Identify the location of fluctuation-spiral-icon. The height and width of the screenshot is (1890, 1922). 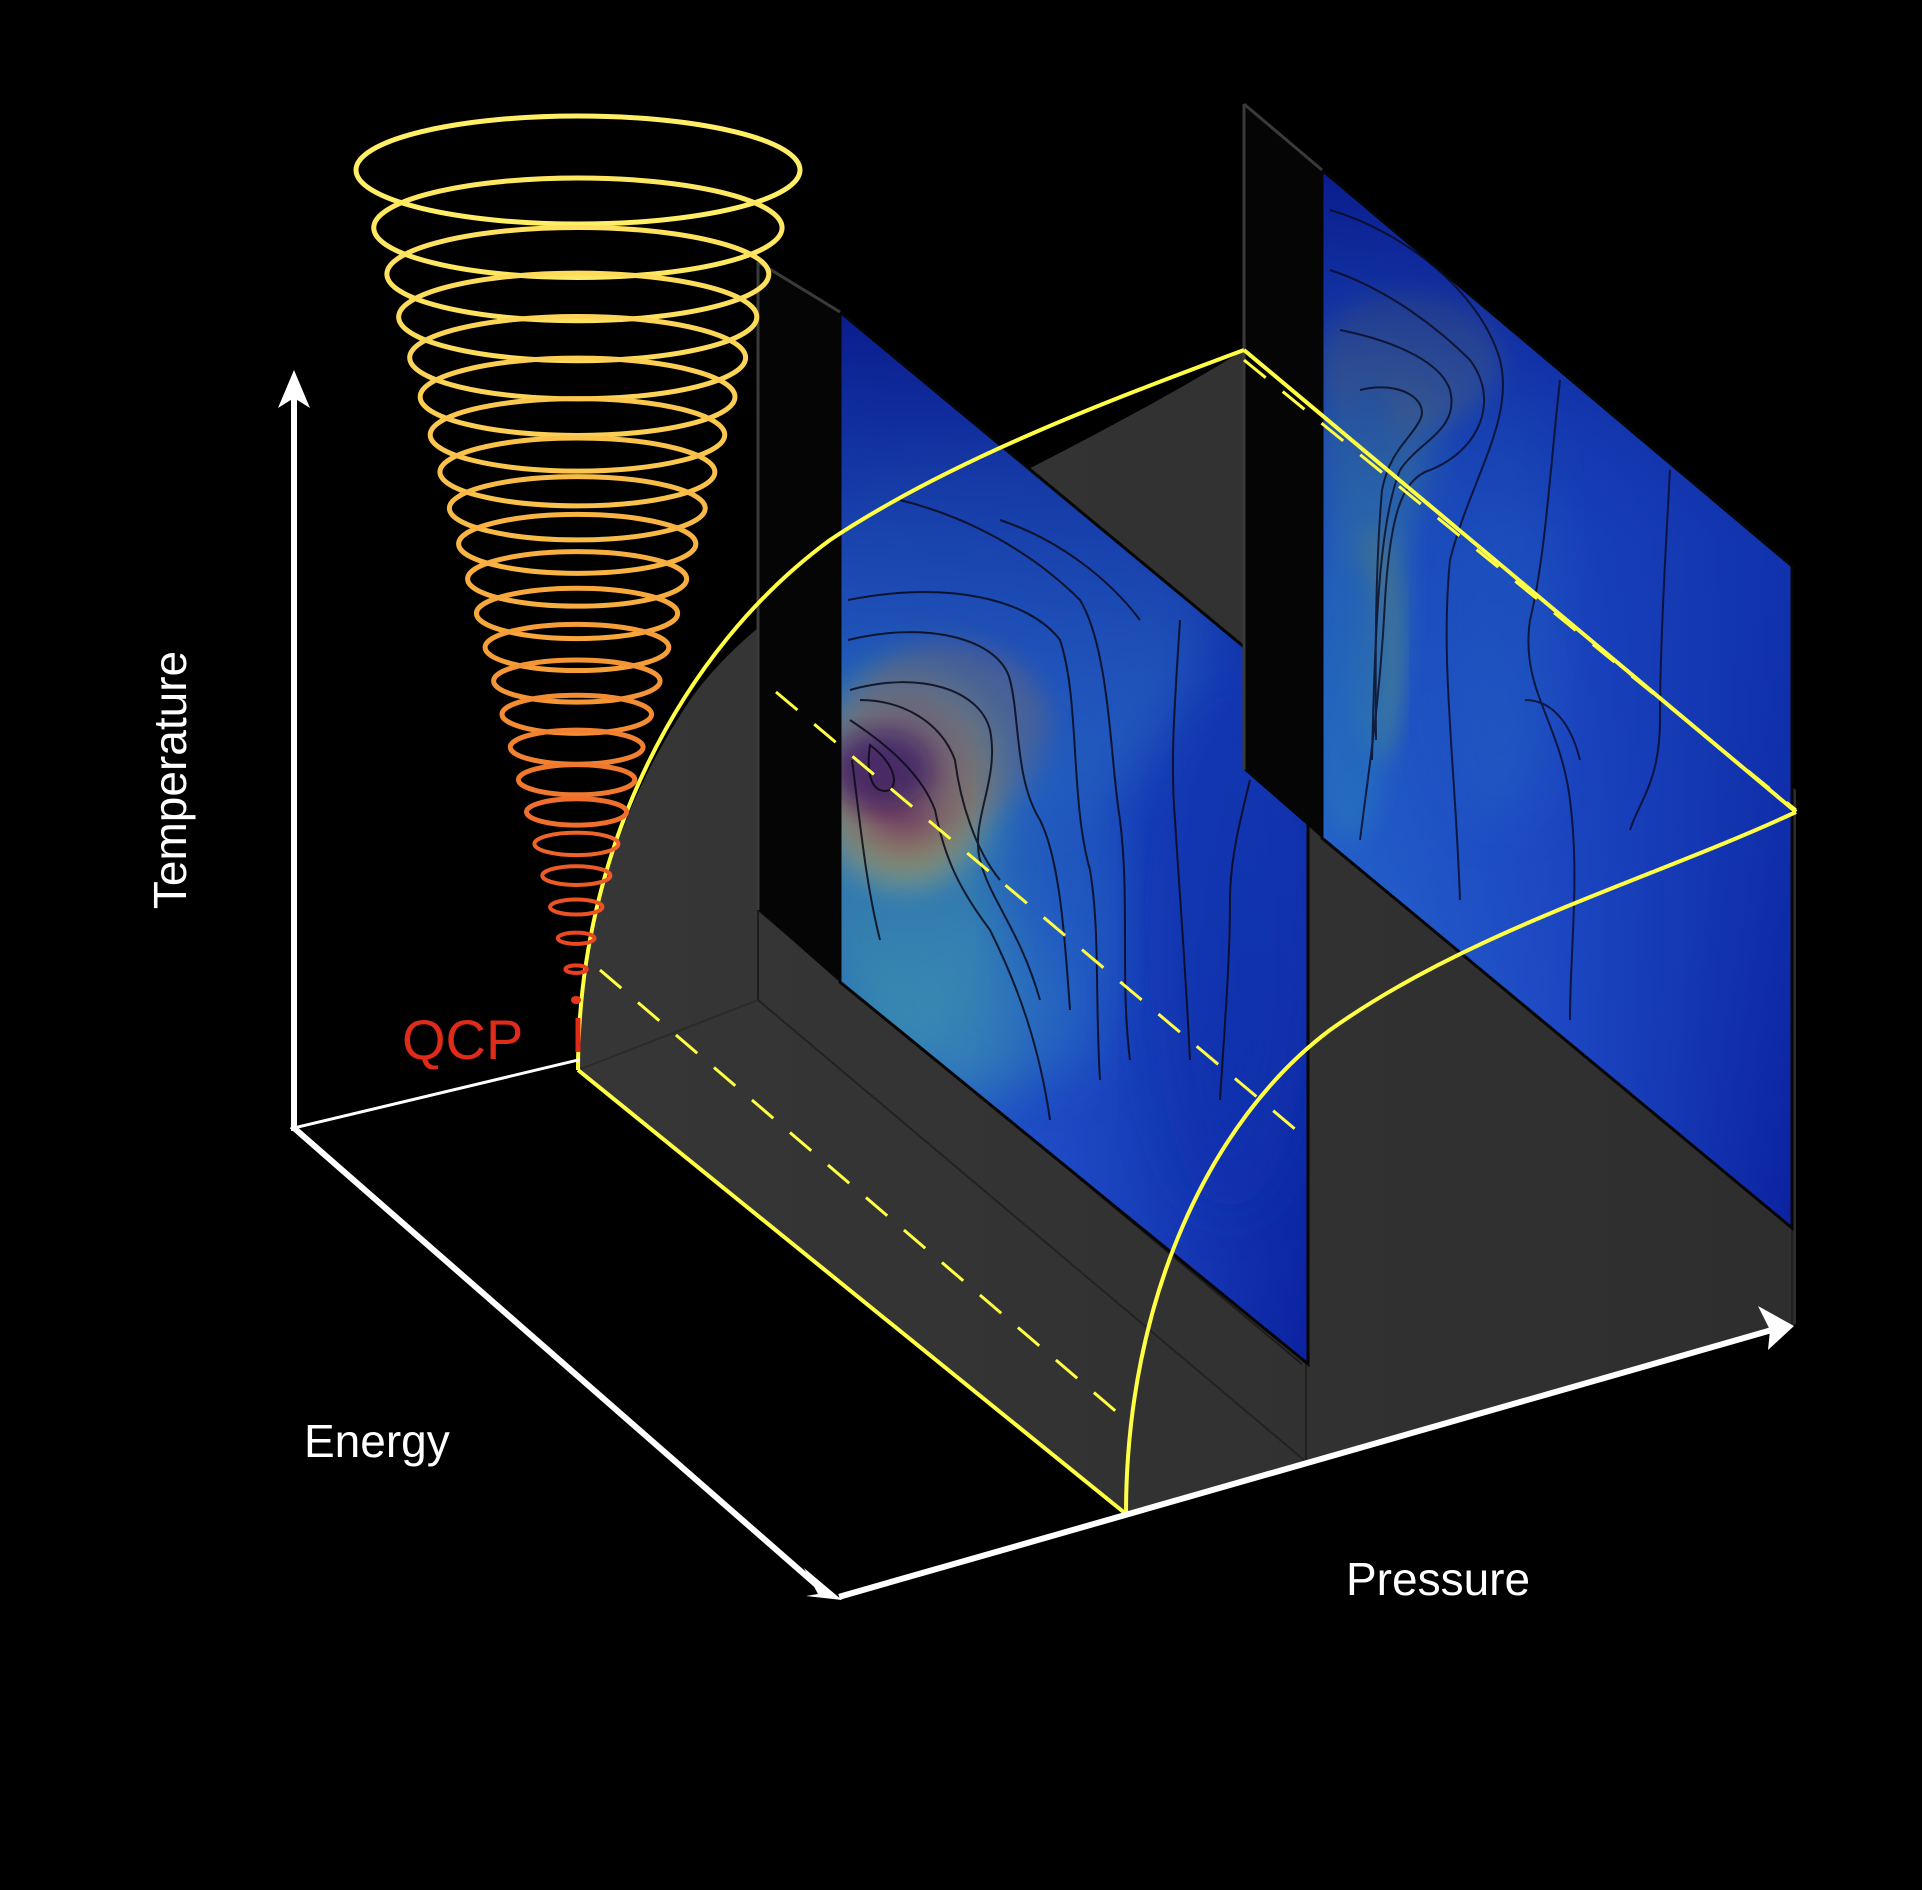
(578, 558).